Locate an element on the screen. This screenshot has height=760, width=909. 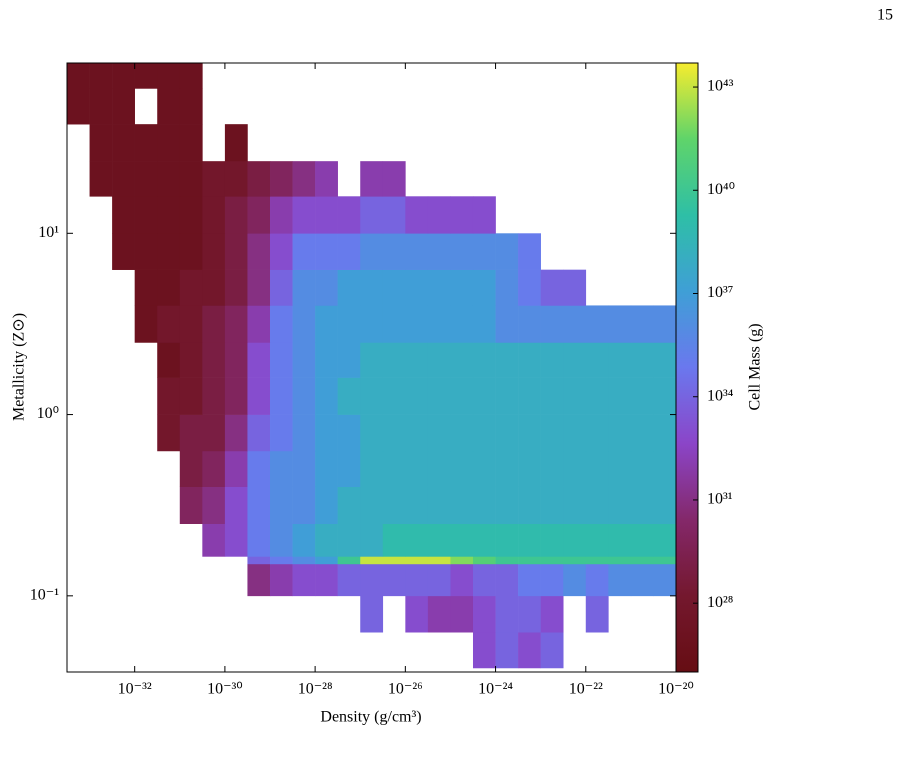
colorbar-tick-label: 10⁴⁰ is located at coordinates (721, 189).